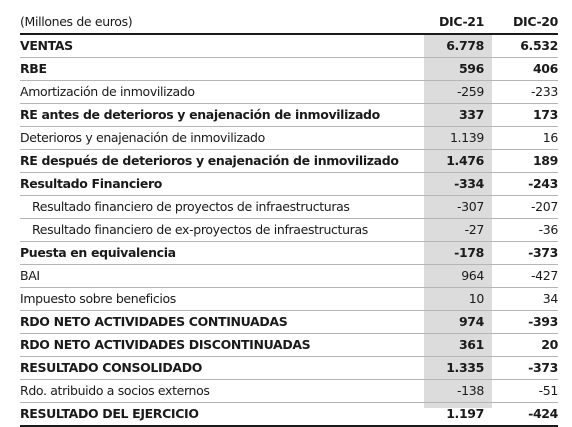  What do you see at coordinates (545, 114) in the screenshot?
I see `value-dic20: 173` at bounding box center [545, 114].